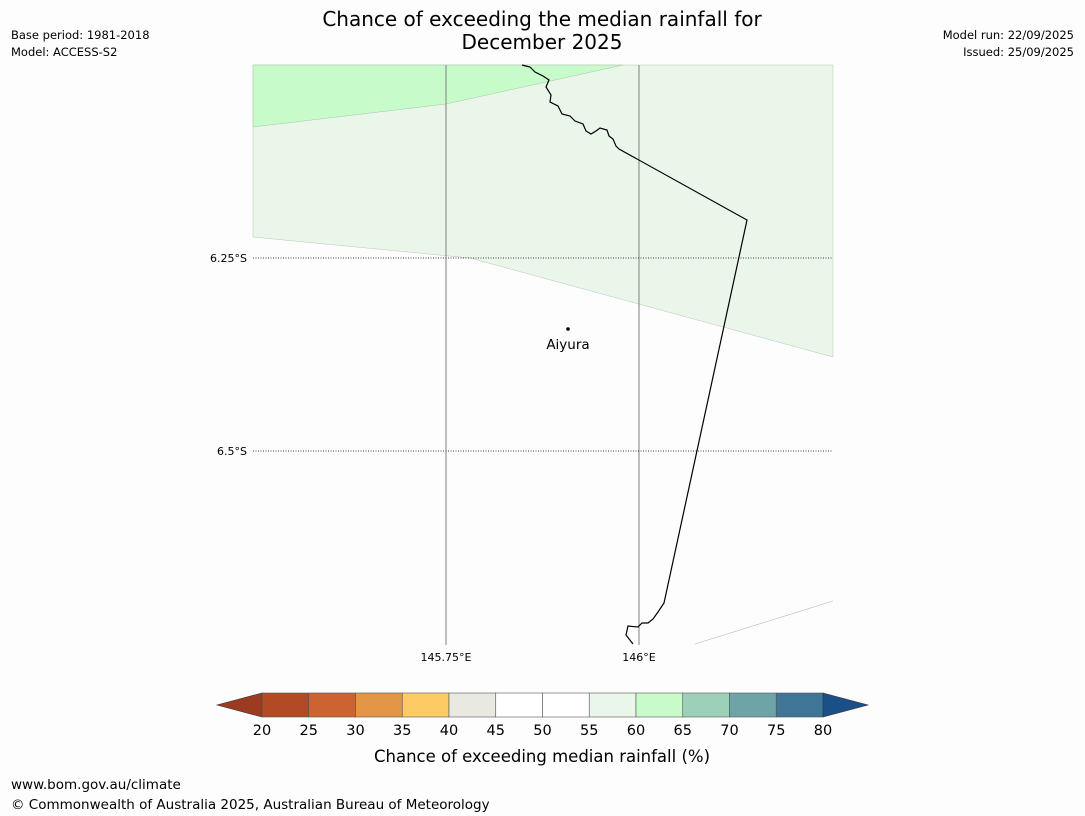 The image size is (1085, 816). Describe the element at coordinates (496, 731) in the screenshot. I see `colorbar-tick-label: 45` at that location.